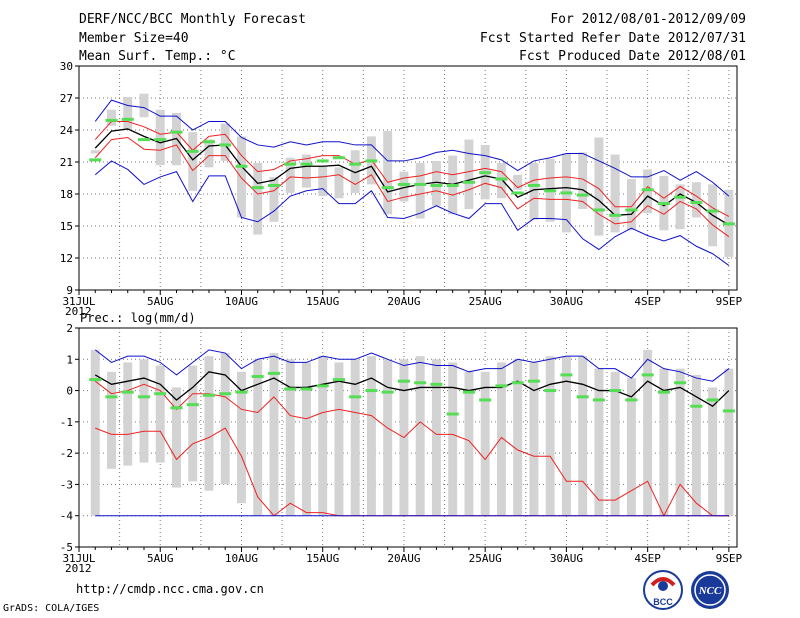 The image size is (800, 618). What do you see at coordinates (648, 19) in the screenshot?
I see `forecast-period: For 2012/08/01-2012/09/09` at bounding box center [648, 19].